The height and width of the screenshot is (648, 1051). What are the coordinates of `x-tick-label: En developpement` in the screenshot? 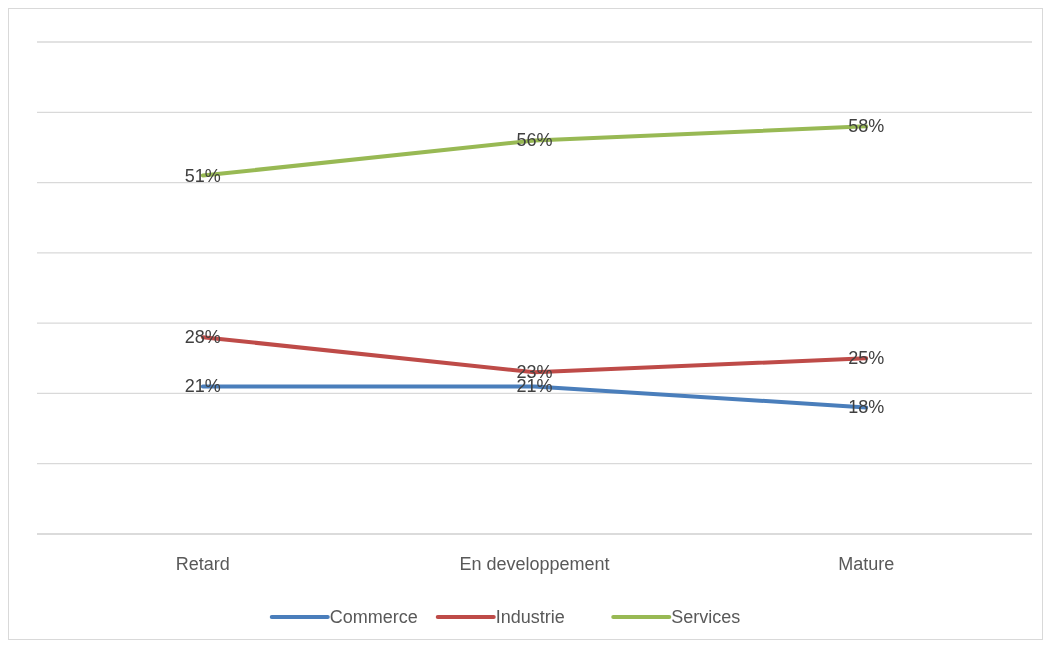 It's located at (534, 564).